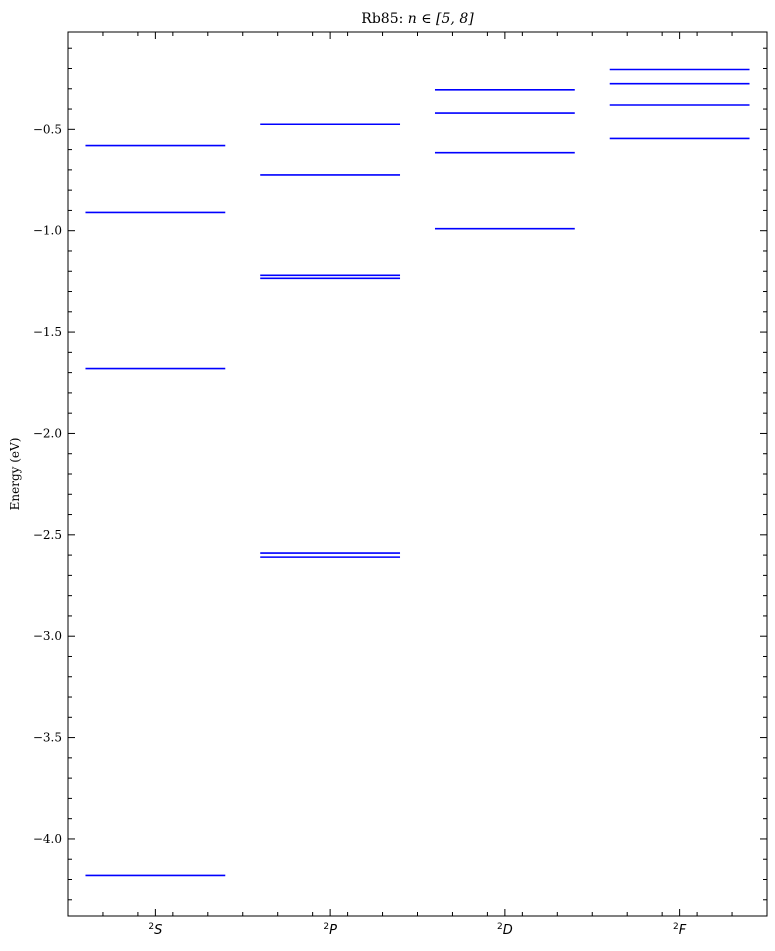 The width and height of the screenshot is (775, 951). What do you see at coordinates (47, 535) in the screenshot?
I see `y-tick-label: −2.5` at bounding box center [47, 535].